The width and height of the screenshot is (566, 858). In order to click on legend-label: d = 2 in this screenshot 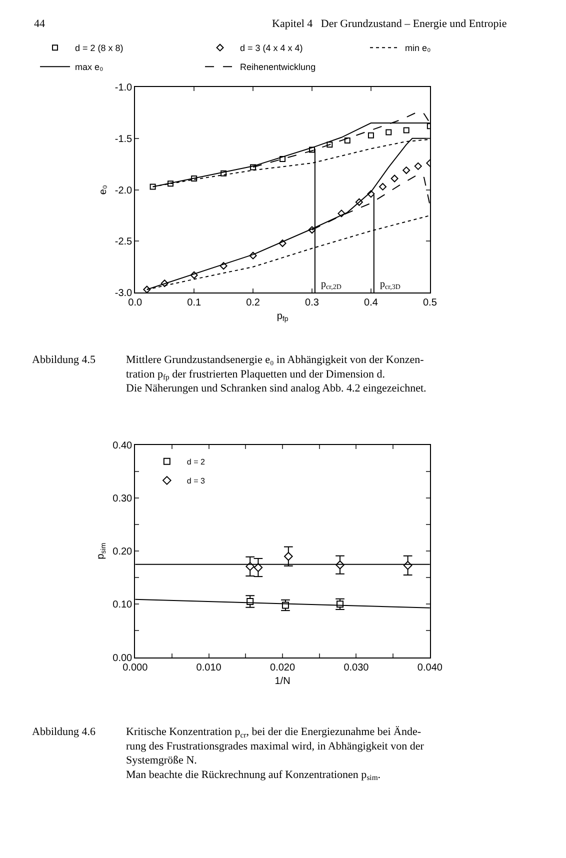, I will do `click(196, 462)`.